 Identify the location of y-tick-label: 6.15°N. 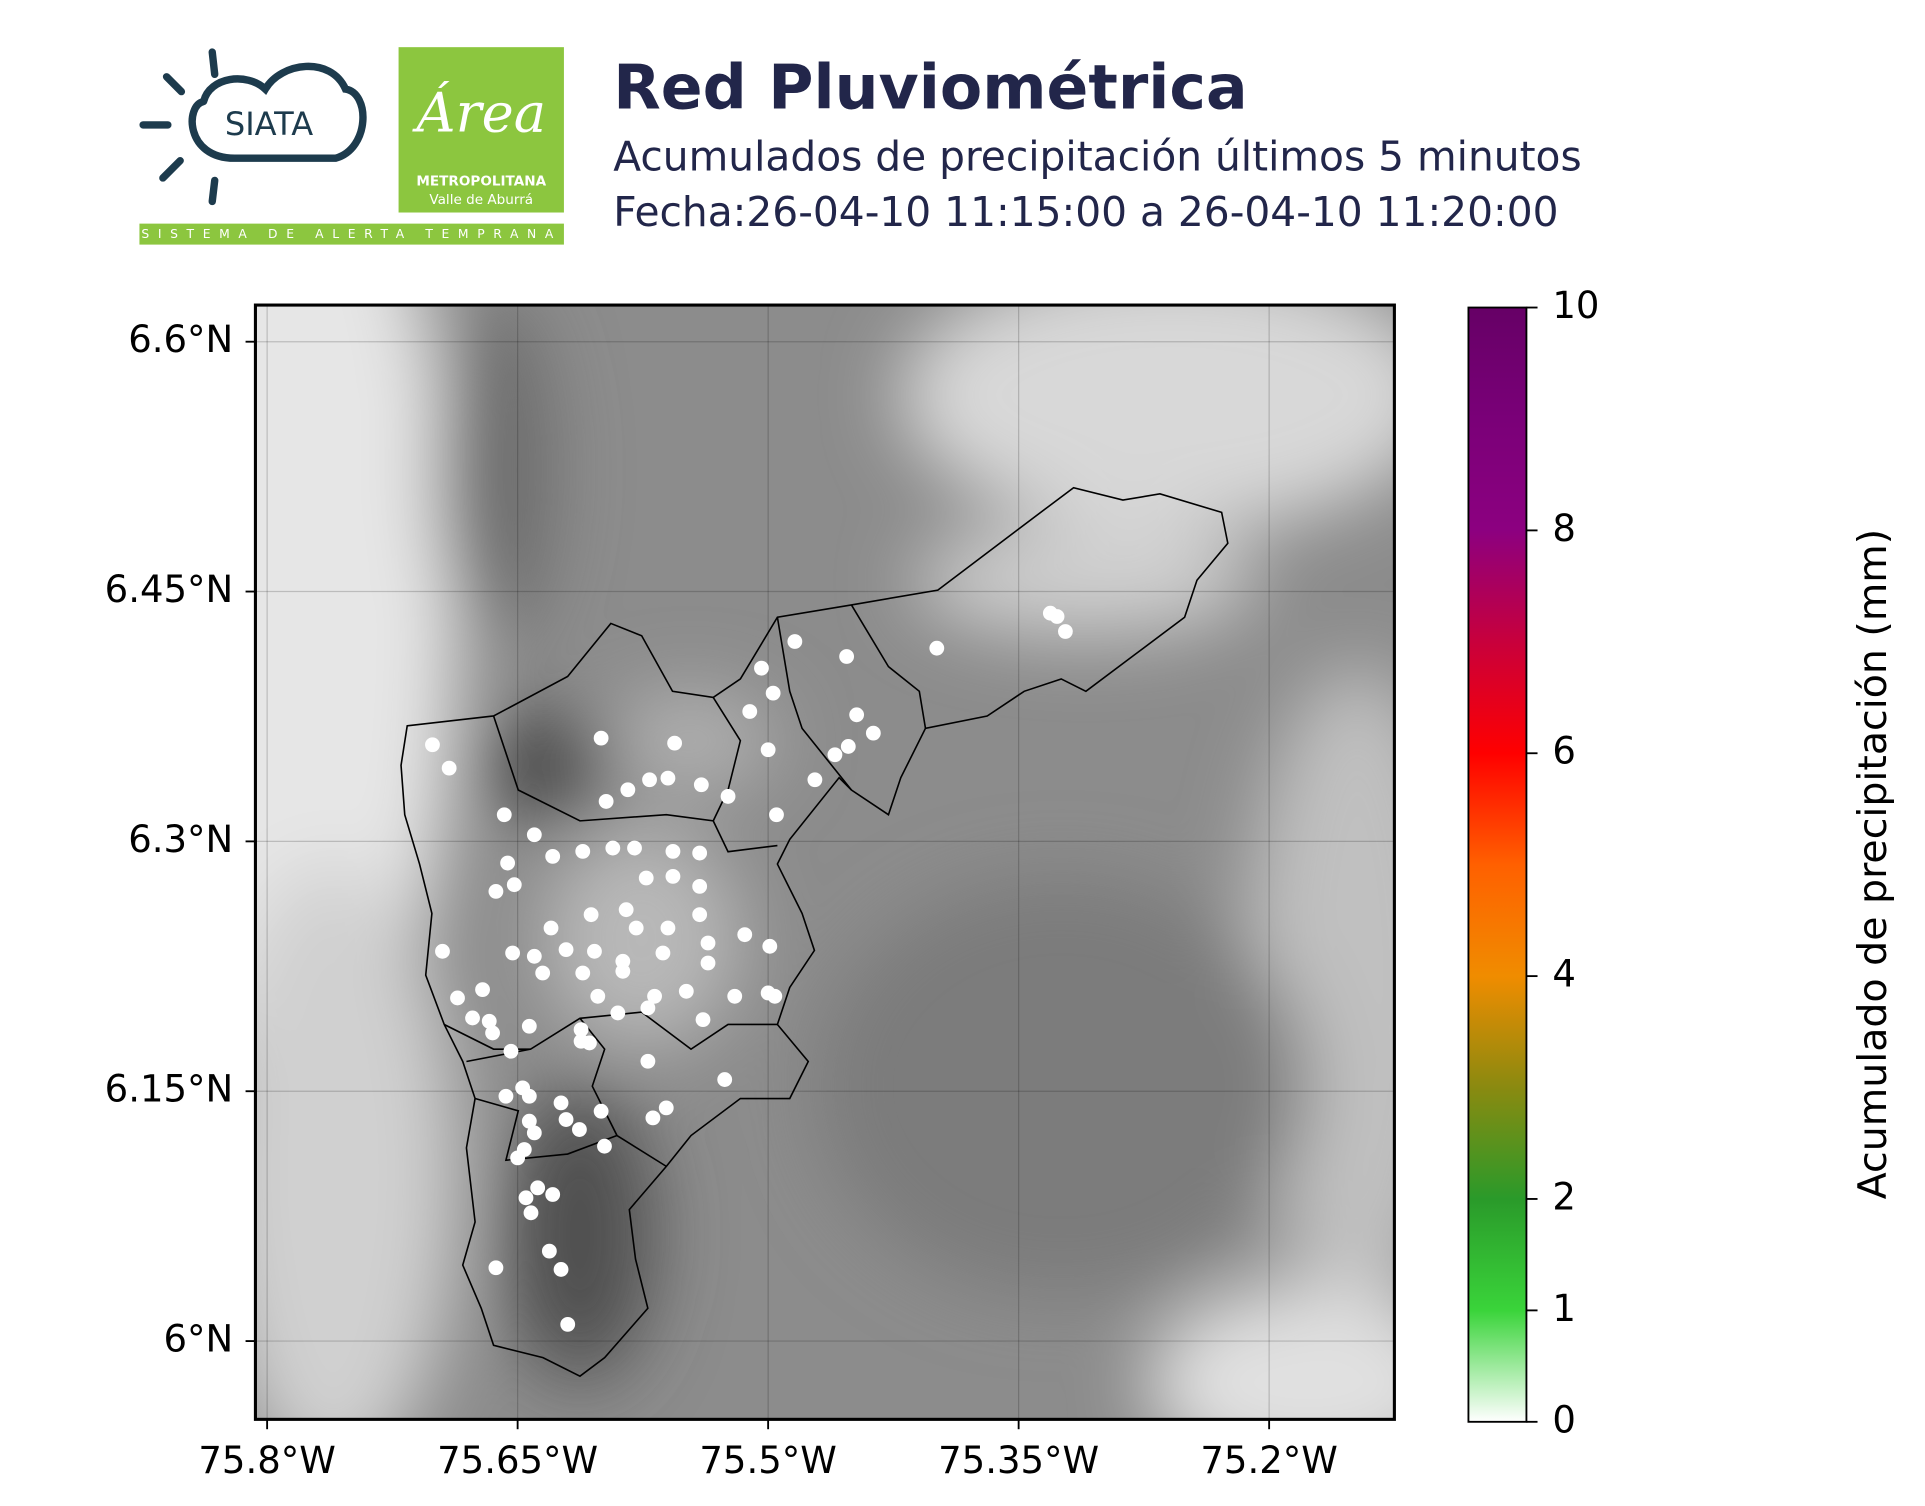
(169, 1089).